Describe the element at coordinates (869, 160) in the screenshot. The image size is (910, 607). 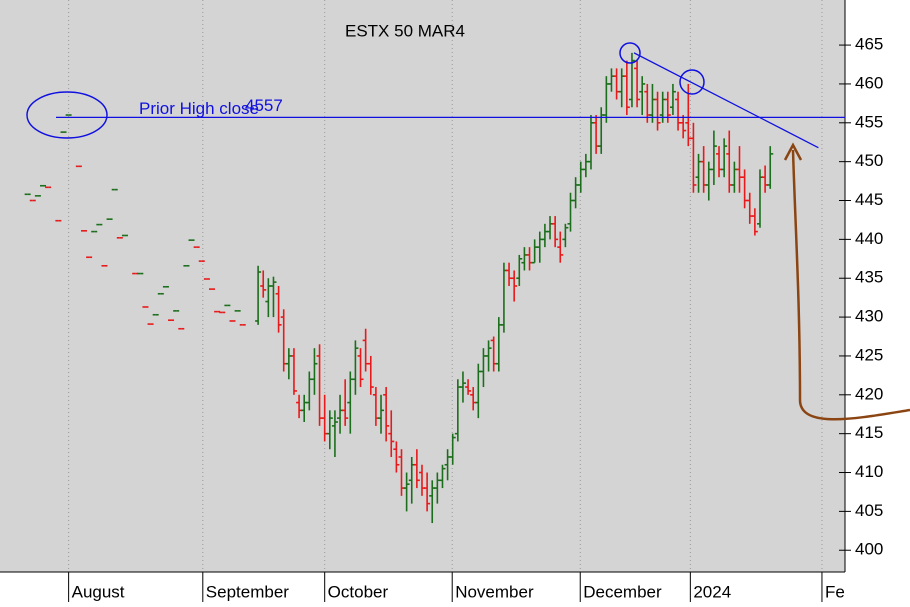
I see `y-tick-label: 450` at that location.